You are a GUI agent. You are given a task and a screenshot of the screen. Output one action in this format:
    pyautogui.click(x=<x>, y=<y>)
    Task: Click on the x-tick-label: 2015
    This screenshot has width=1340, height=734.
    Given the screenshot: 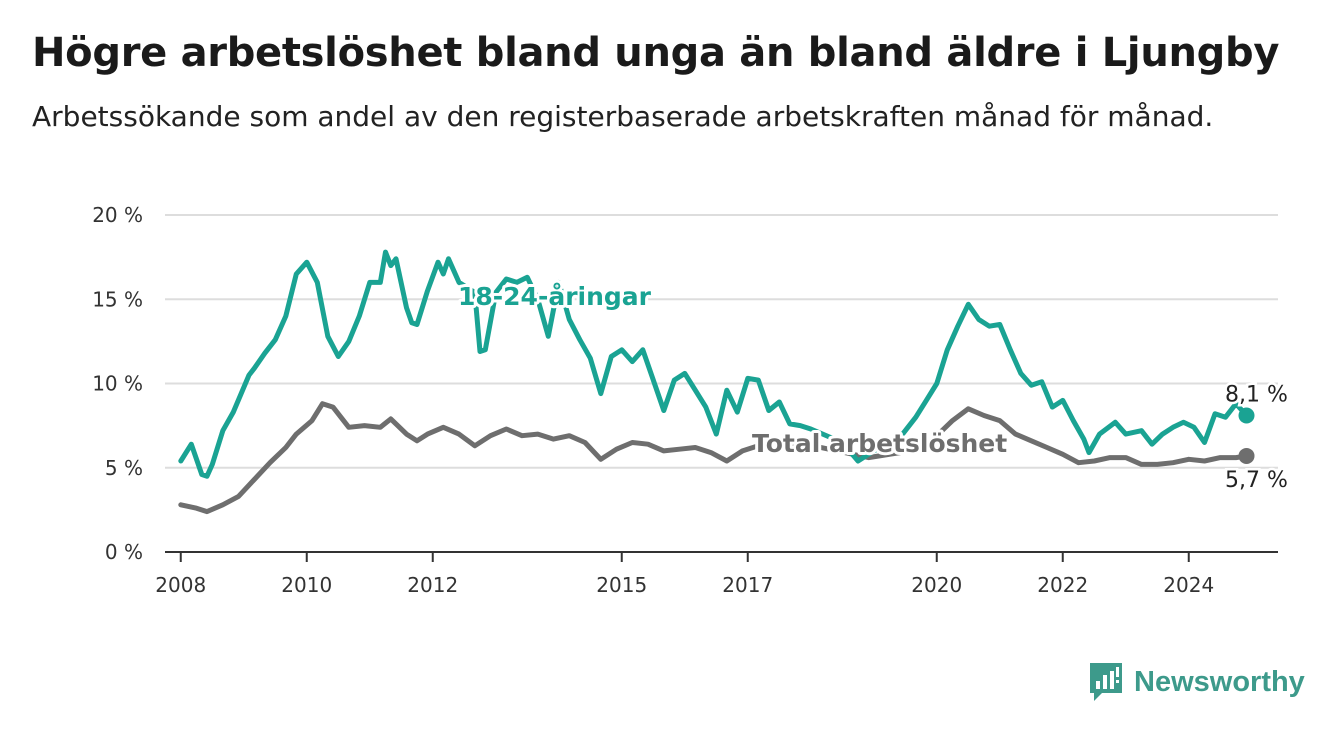 What is the action you would take?
    pyautogui.click(x=621, y=585)
    